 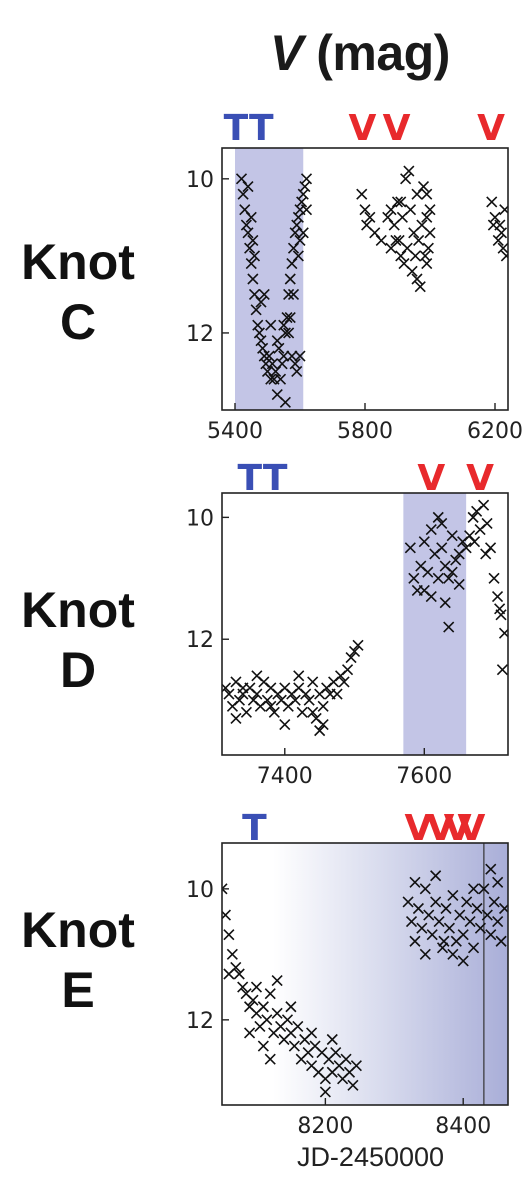 I want to click on x-tick-label: 5800, so click(x=365, y=431).